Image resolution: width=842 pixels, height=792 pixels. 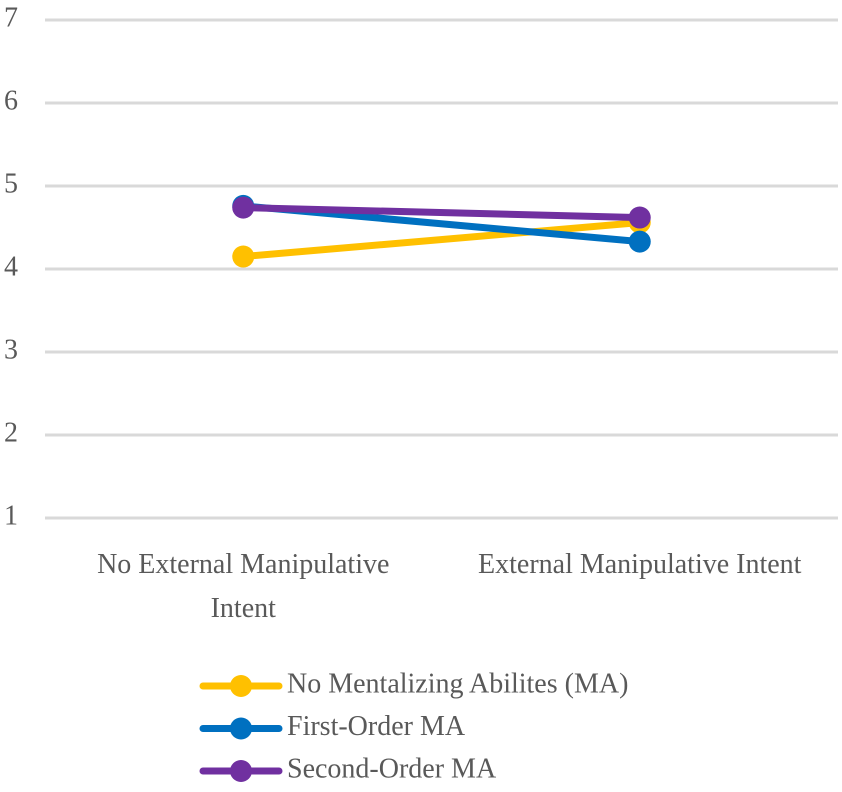 What do you see at coordinates (11, 349) in the screenshot?
I see `y-tick-label: 3` at bounding box center [11, 349].